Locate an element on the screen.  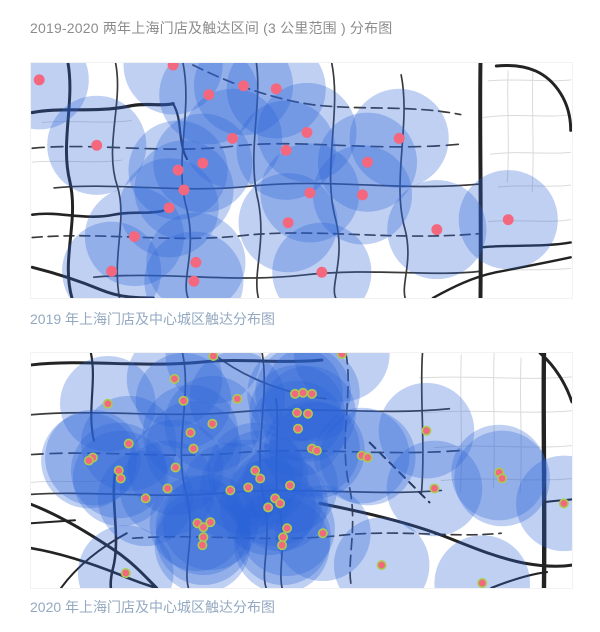
page-title: 2019-2020 两年上海门店及触达区间 (3 公里范围 ) 分布图 is located at coordinates (211, 28).